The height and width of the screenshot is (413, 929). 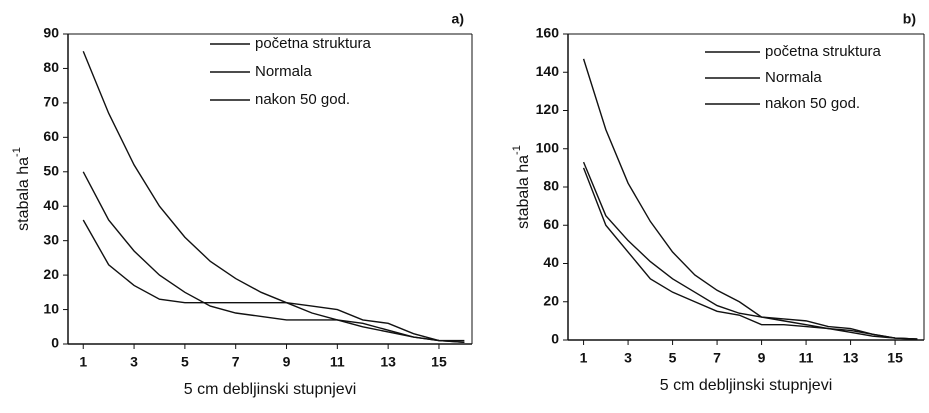 What do you see at coordinates (51, 170) in the screenshot?
I see `y-tick-label: 50` at bounding box center [51, 170].